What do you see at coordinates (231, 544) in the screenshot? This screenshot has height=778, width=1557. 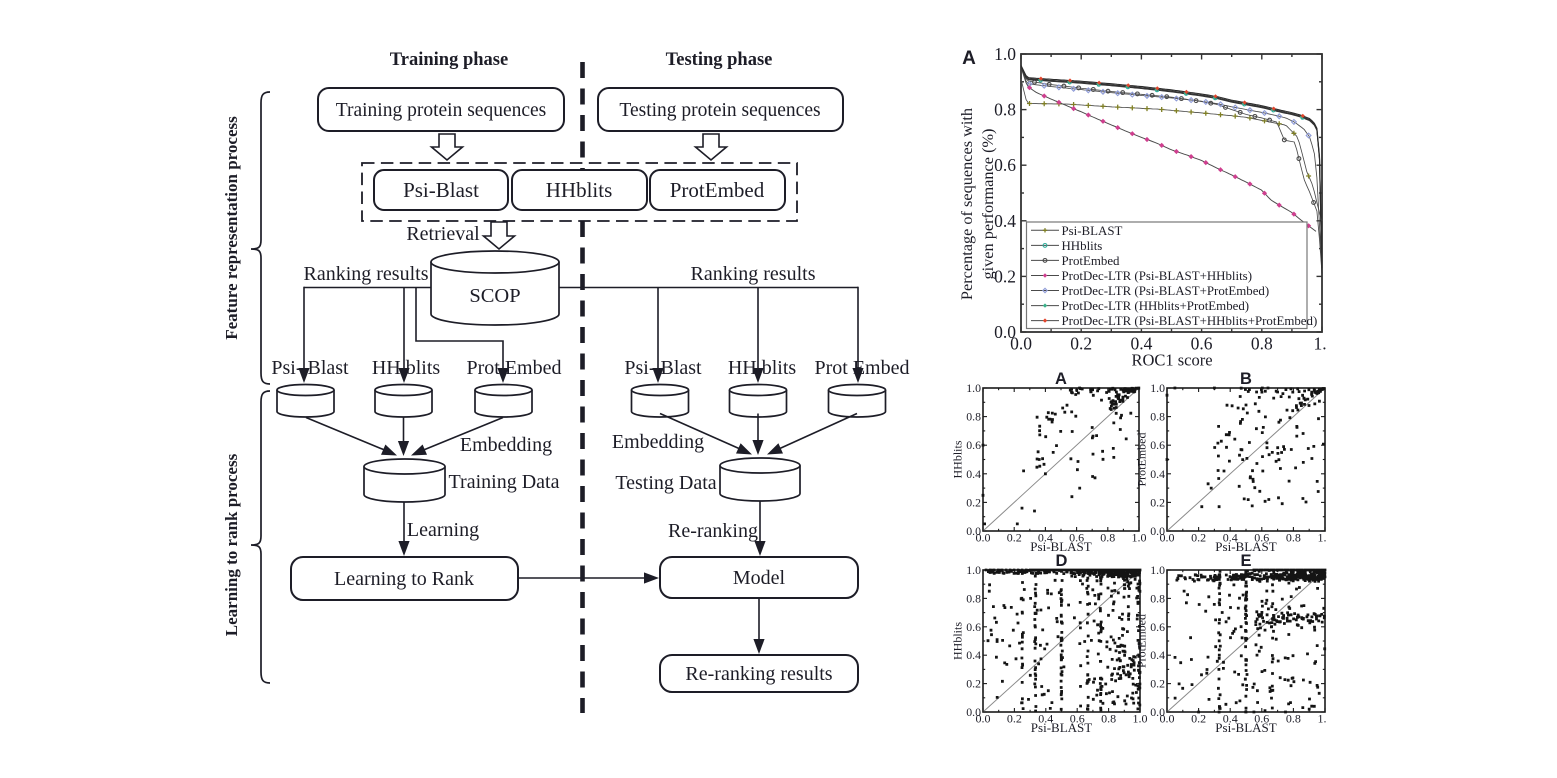 I see `svg-text: Learning to rank process` at bounding box center [231, 544].